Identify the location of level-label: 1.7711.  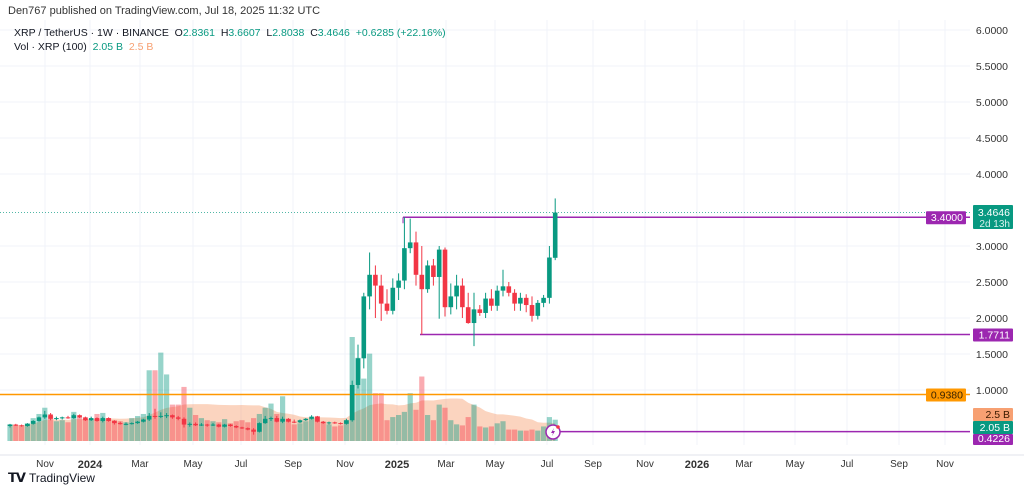
(994, 335).